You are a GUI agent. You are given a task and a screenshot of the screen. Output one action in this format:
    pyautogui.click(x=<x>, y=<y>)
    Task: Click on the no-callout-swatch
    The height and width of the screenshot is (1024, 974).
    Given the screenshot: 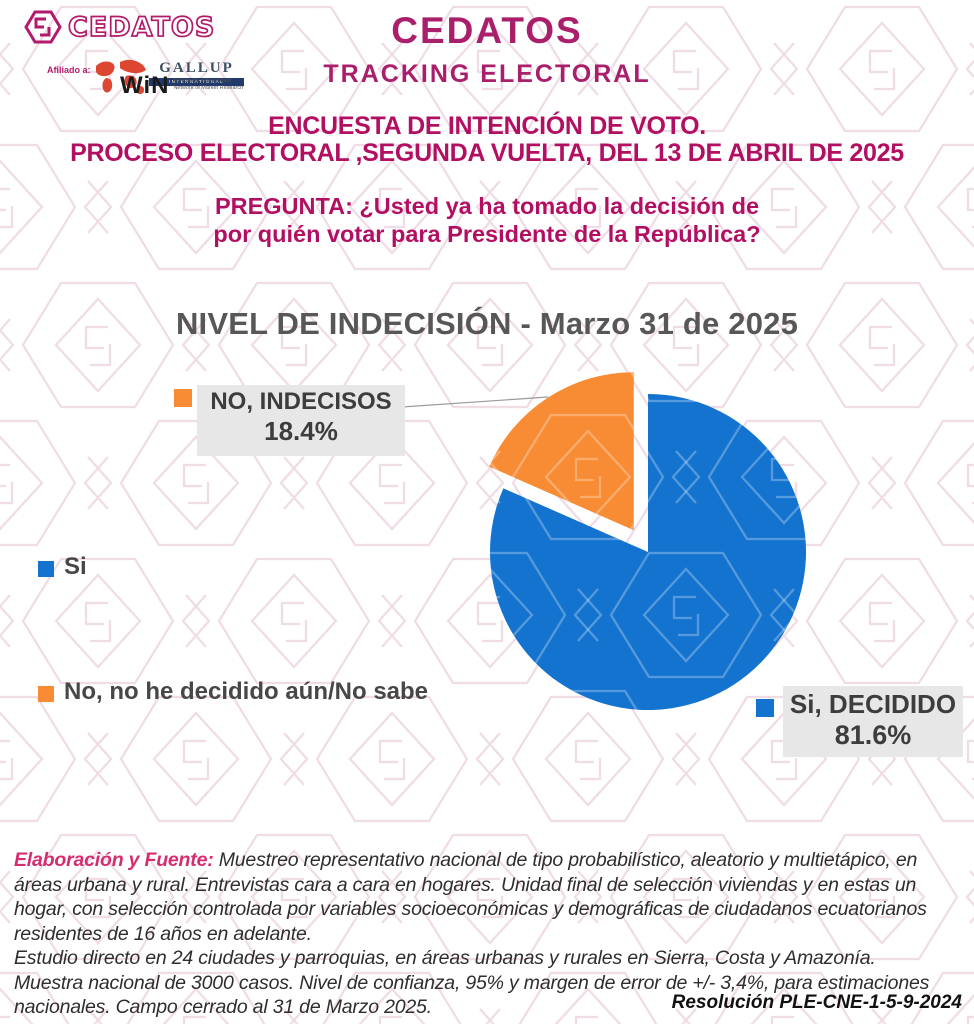 What is the action you would take?
    pyautogui.click(x=183, y=398)
    